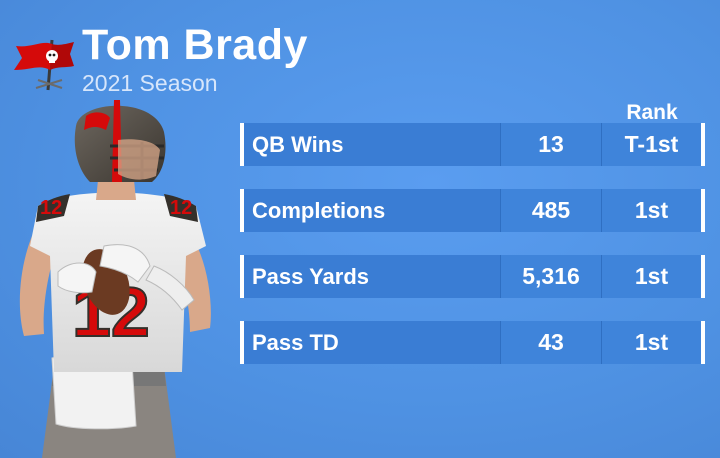 The height and width of the screenshot is (458, 720). I want to click on stat-row-completions: Completions 485 1st, so click(472, 210).